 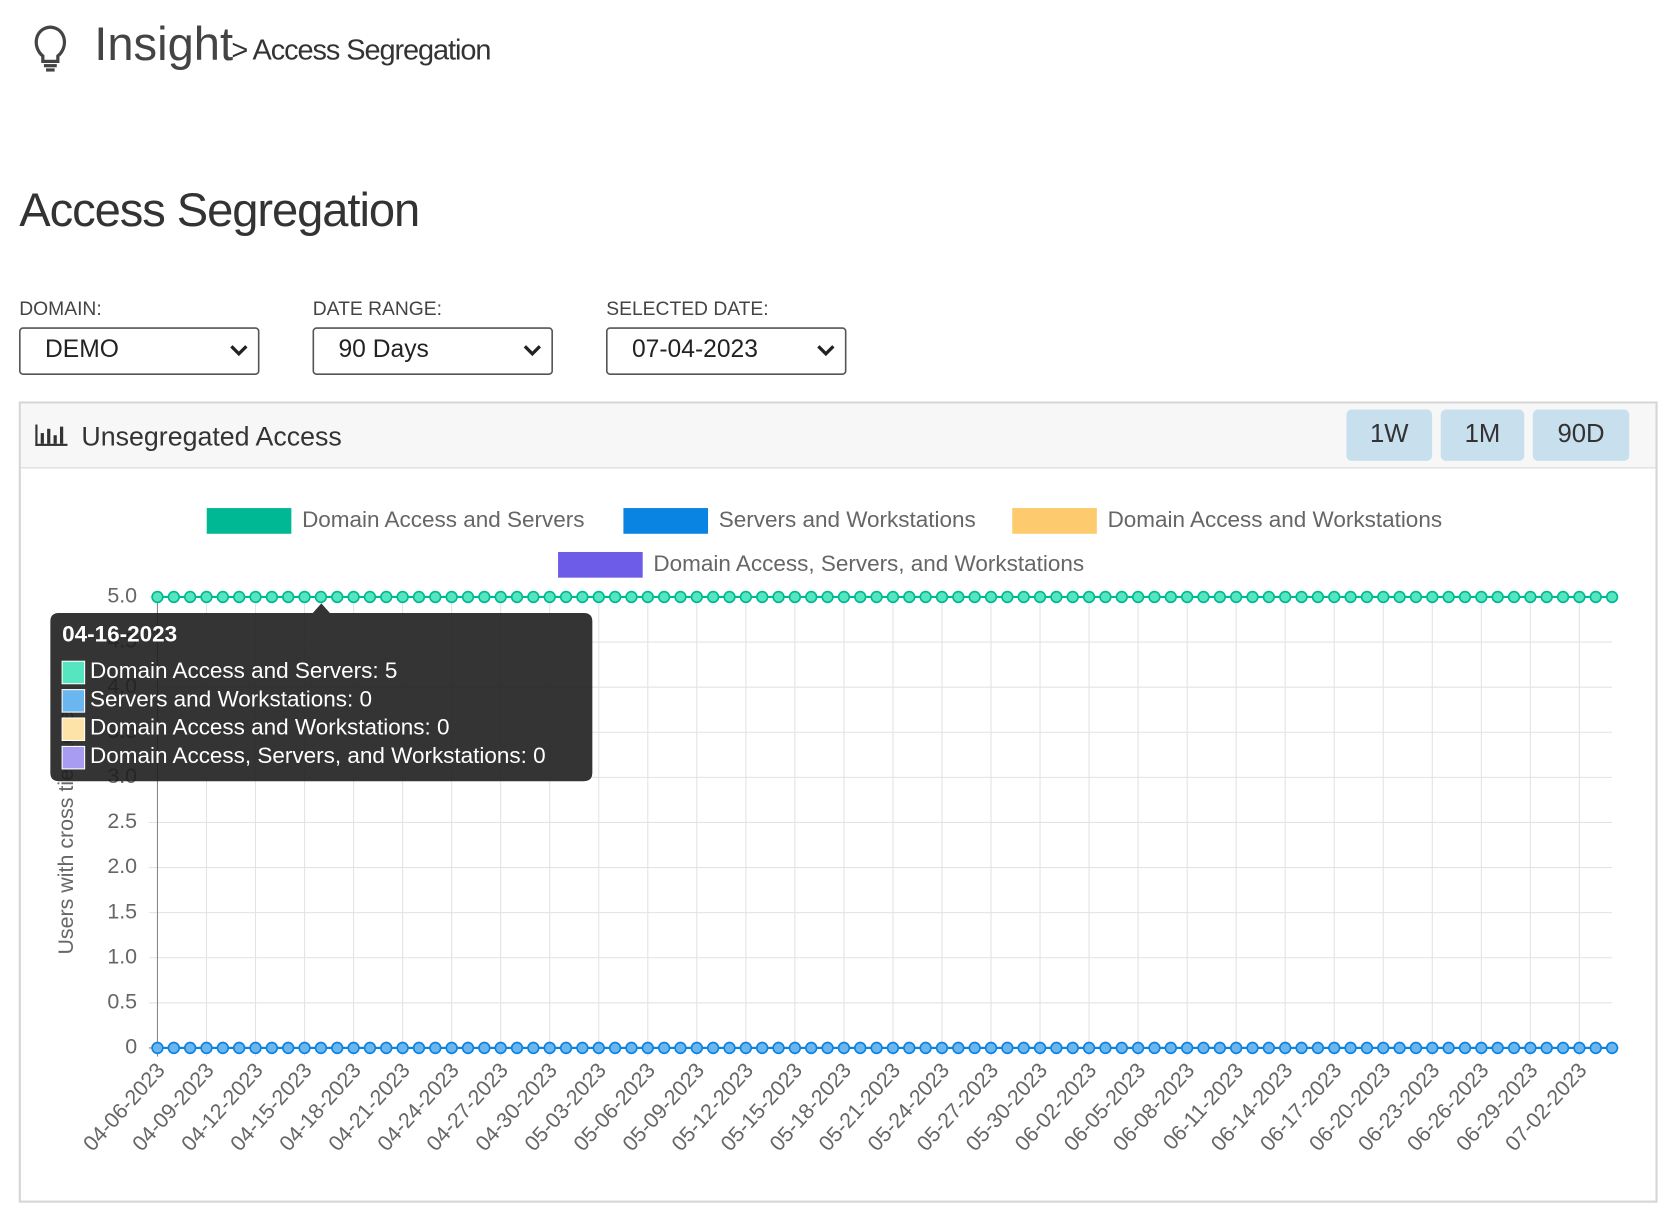 What do you see at coordinates (163, 43) in the screenshot?
I see `app-name: Insight` at bounding box center [163, 43].